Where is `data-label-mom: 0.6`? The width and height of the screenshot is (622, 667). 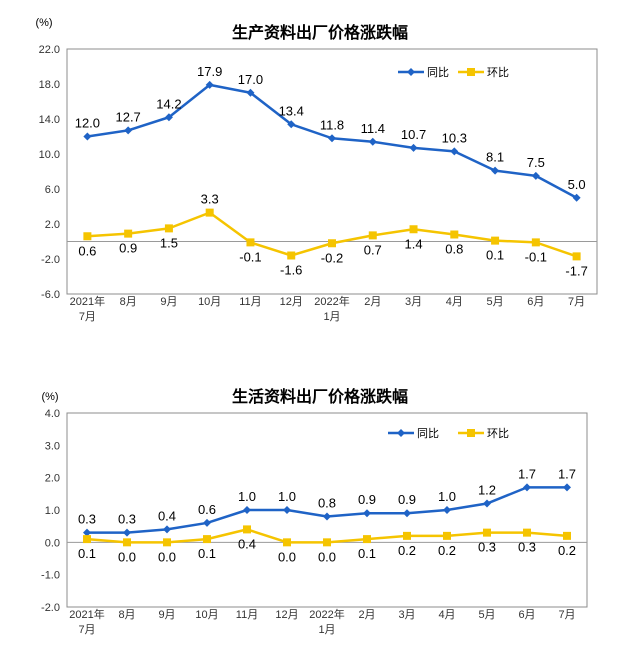 data-label-mom: 0.6 is located at coordinates (87, 250).